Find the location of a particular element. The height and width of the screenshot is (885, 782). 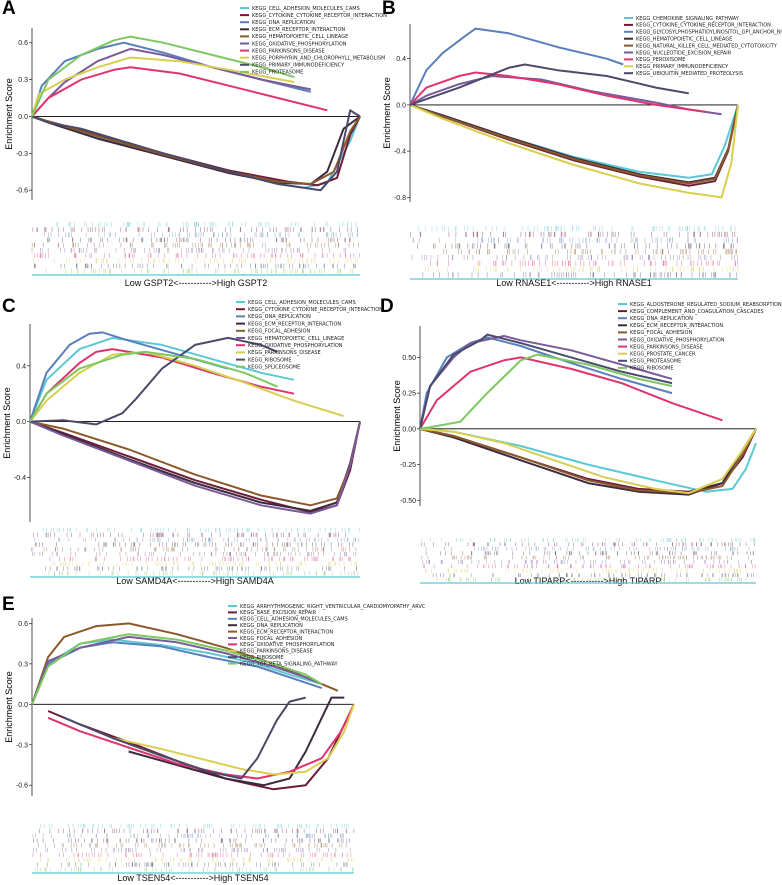

y-tick-label: 0.4 is located at coordinates (401, 59).